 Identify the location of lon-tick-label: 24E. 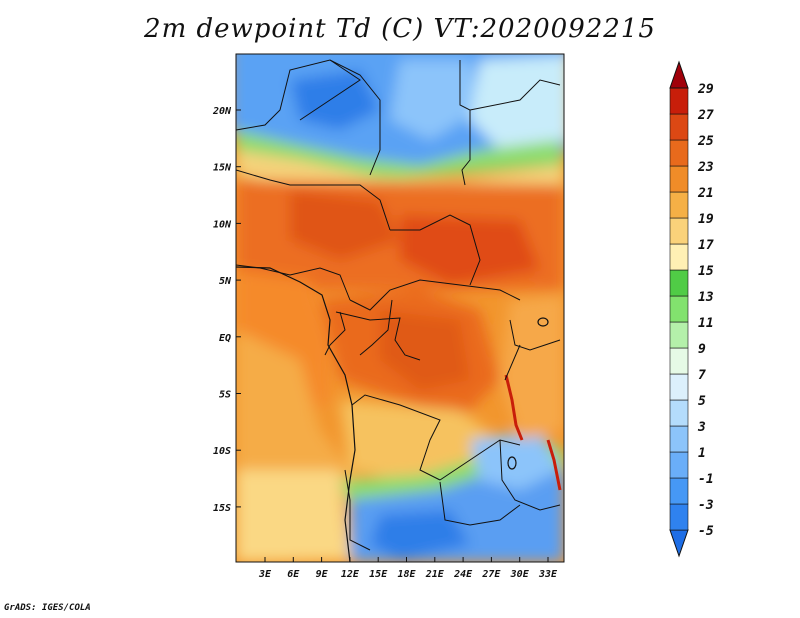
(463, 574).